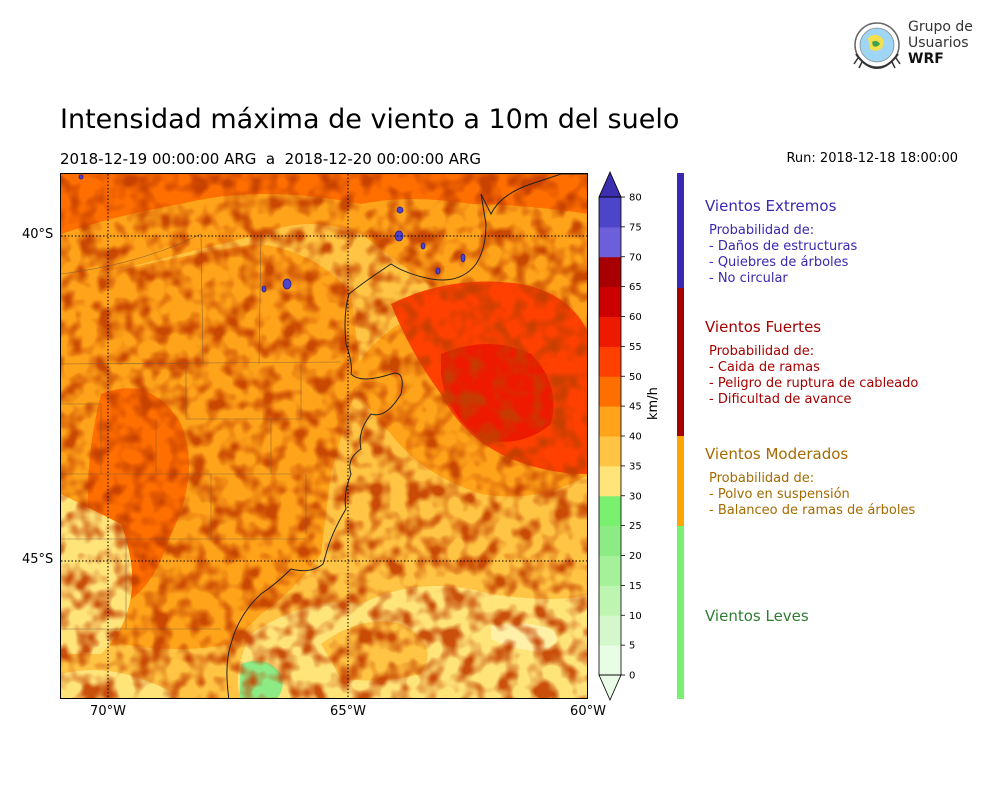  I want to click on lat-label-40s: 40°S, so click(38, 234).